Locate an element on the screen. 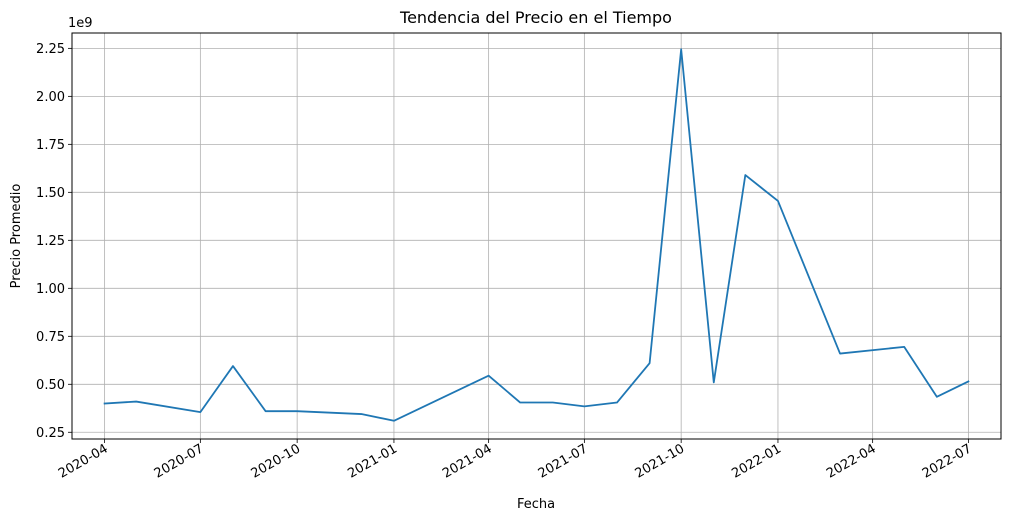 This screenshot has height=520, width=1010. y-tick-label: 1.00 is located at coordinates (50, 289).